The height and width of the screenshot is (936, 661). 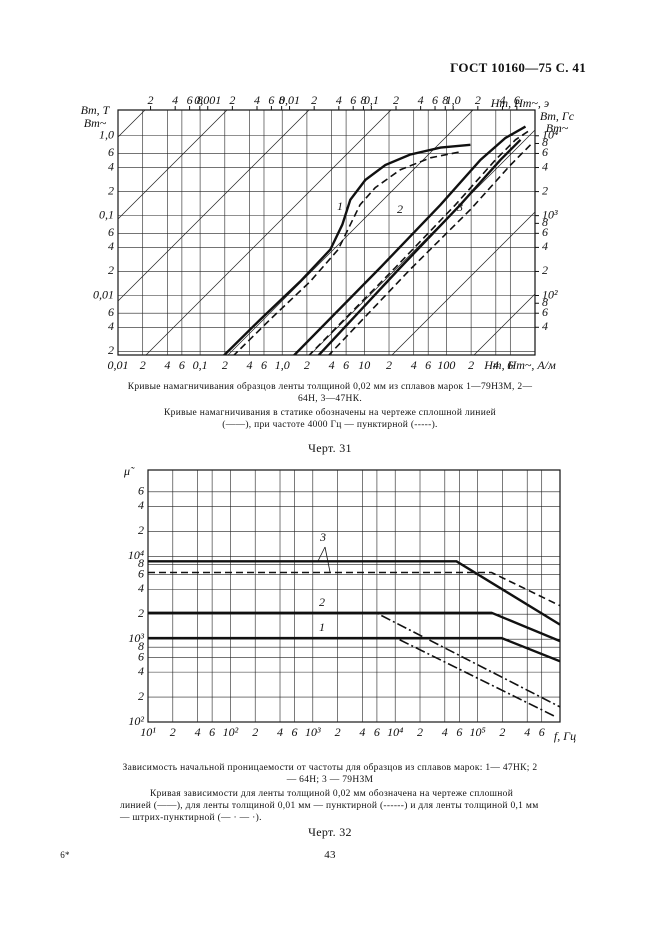 I want to click on figure-label: Черт. 31, so click(x=330, y=448).